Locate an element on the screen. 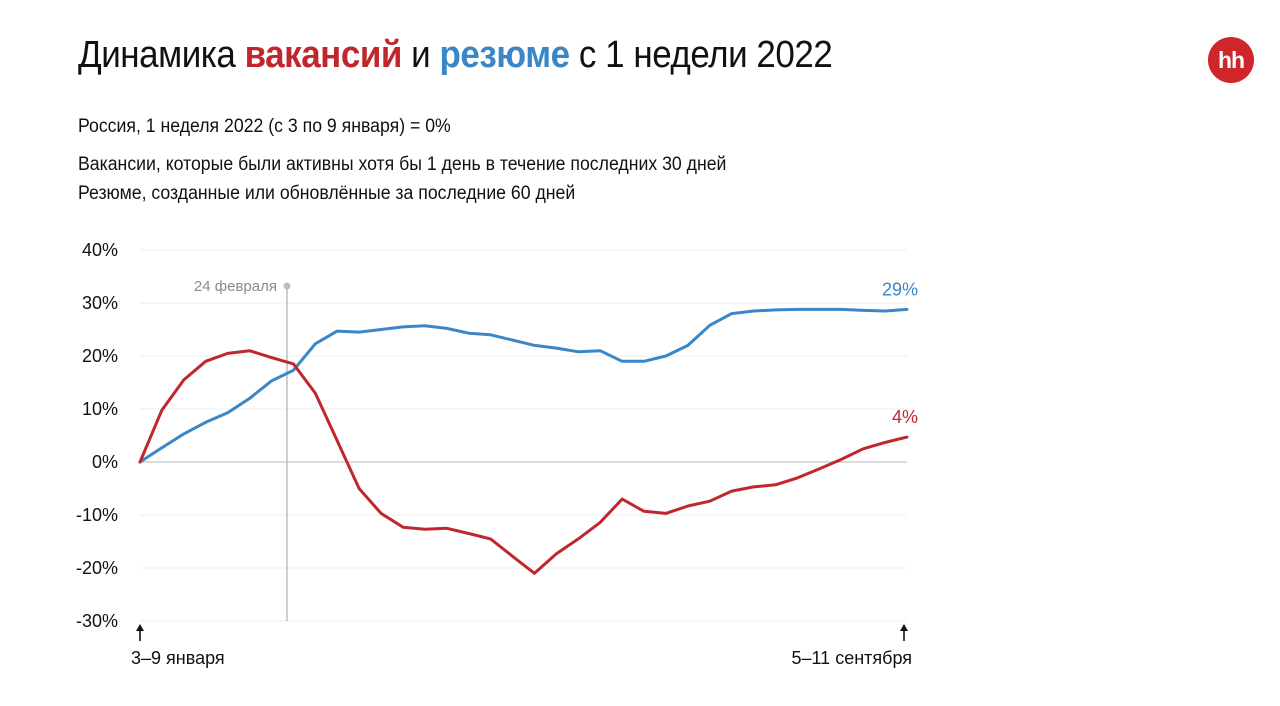 The width and height of the screenshot is (1280, 706). logo-text: hh is located at coordinates (1231, 59).